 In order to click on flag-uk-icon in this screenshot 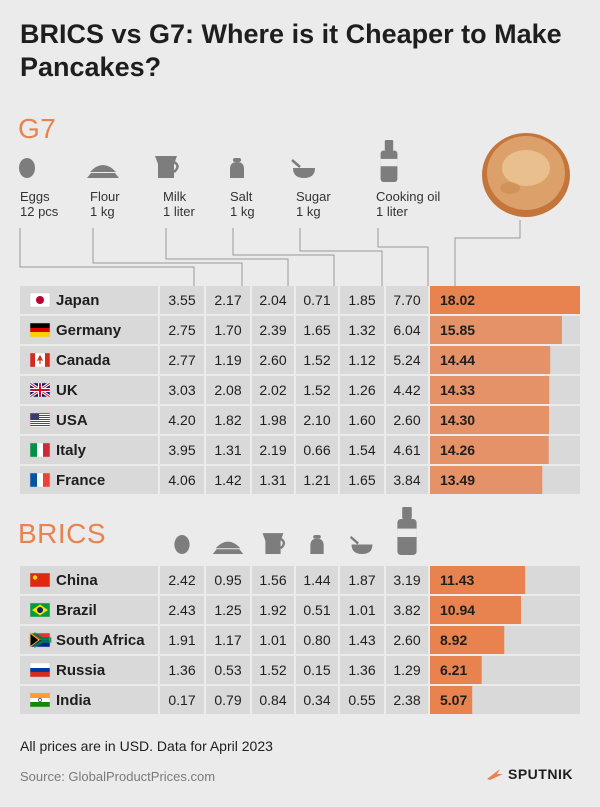, I will do `click(40, 390)`.